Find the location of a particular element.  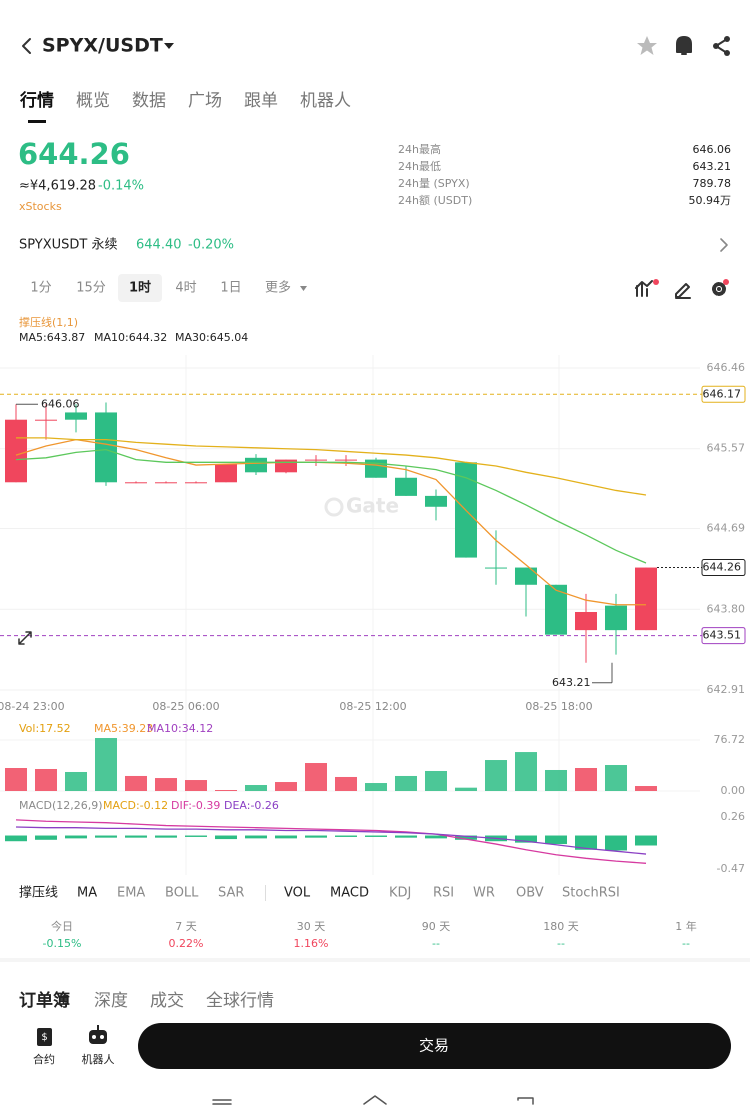

macd-title: MACD(12,26,9) is located at coordinates (61, 805).